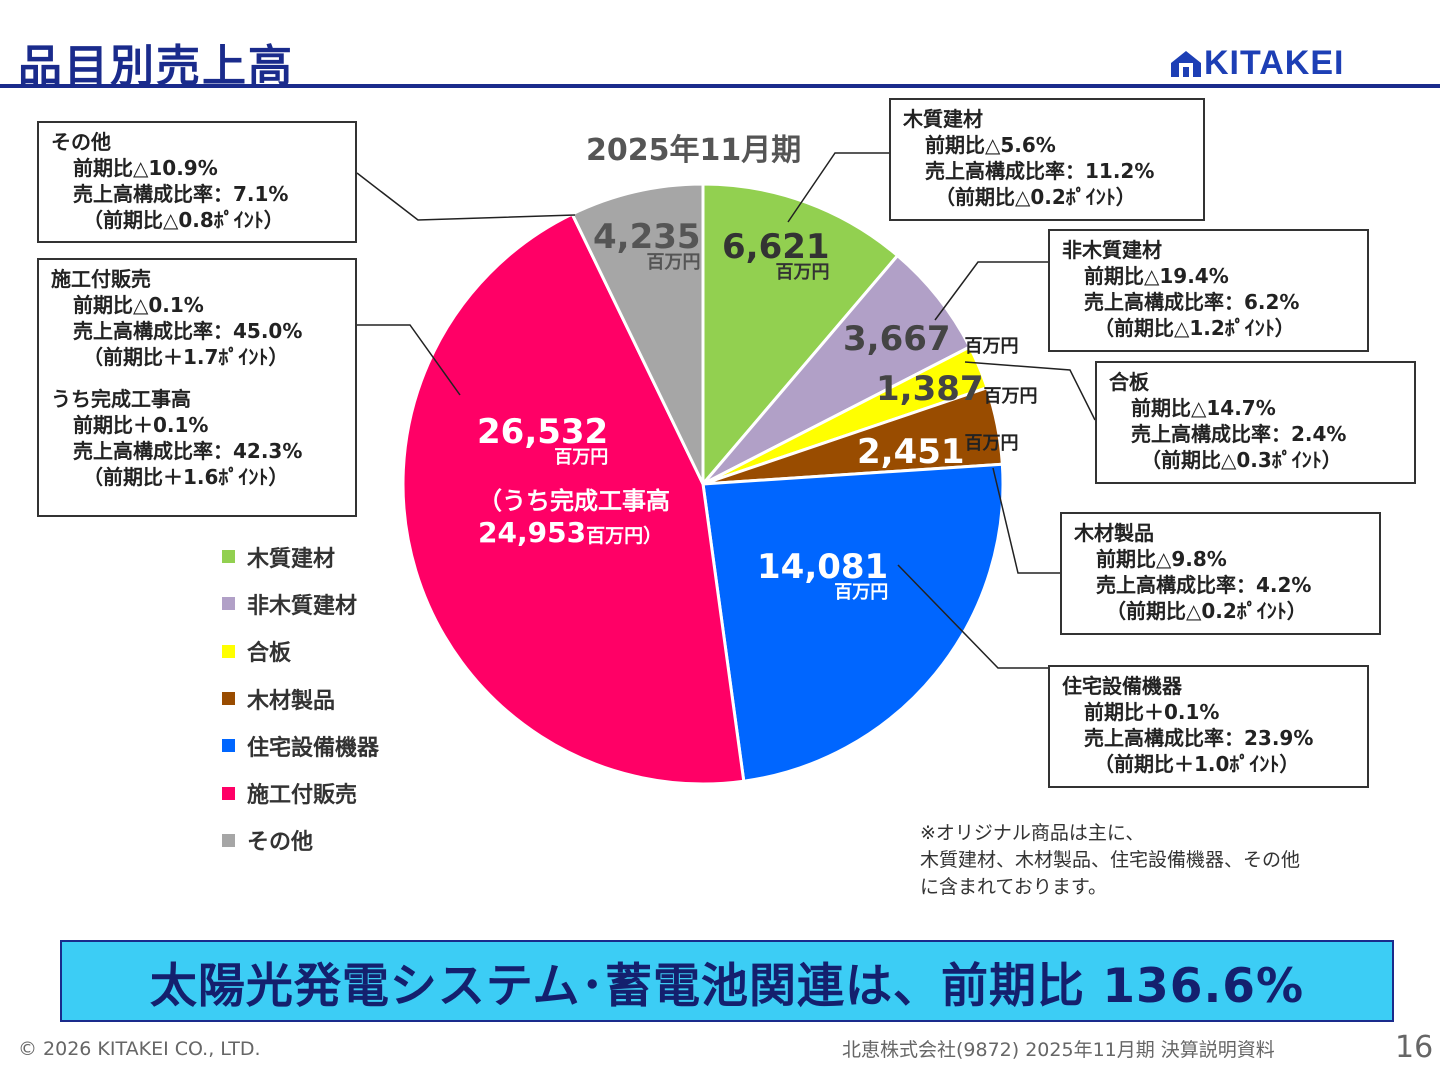 Image resolution: width=1440 pixels, height=1080 pixels. What do you see at coordinates (302, 796) in the screenshot?
I see `legend-label: 施工付販売` at bounding box center [302, 796].